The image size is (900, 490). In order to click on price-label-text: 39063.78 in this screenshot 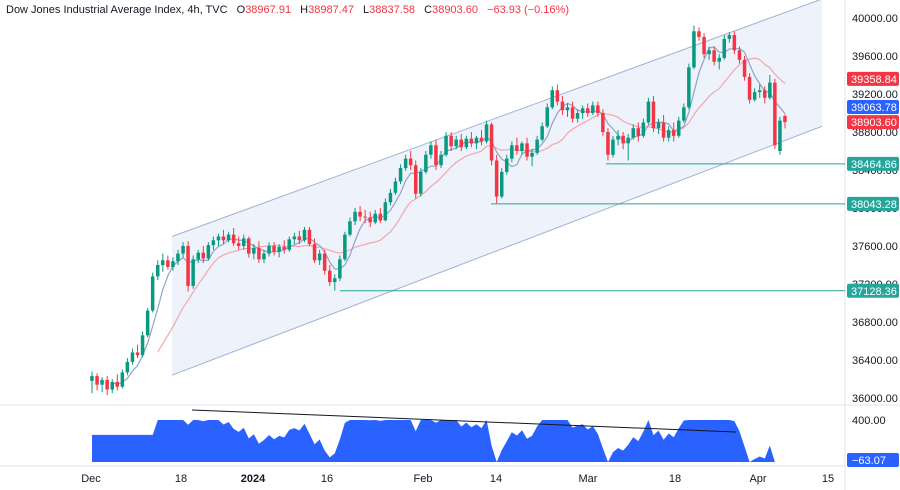, I will do `click(874, 108)`.